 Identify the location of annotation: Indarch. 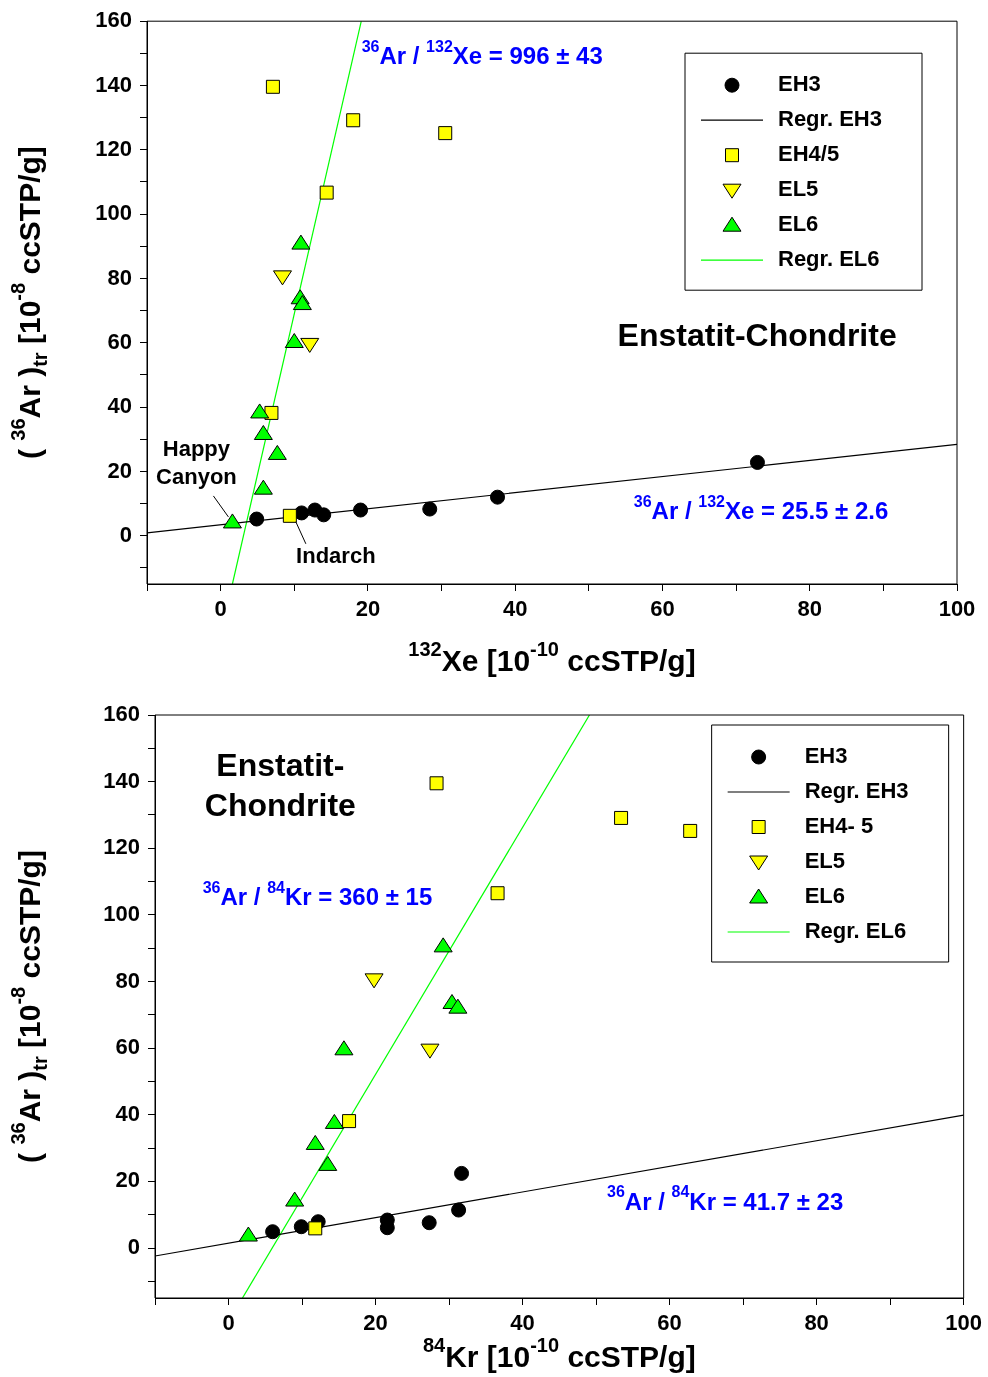
(336, 555).